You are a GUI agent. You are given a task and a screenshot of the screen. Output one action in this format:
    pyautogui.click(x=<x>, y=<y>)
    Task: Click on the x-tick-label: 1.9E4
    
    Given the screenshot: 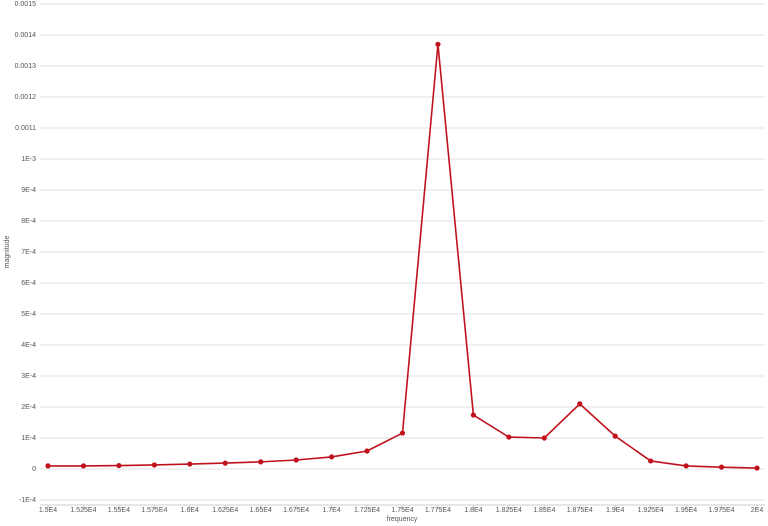 What is the action you would take?
    pyautogui.click(x=615, y=510)
    